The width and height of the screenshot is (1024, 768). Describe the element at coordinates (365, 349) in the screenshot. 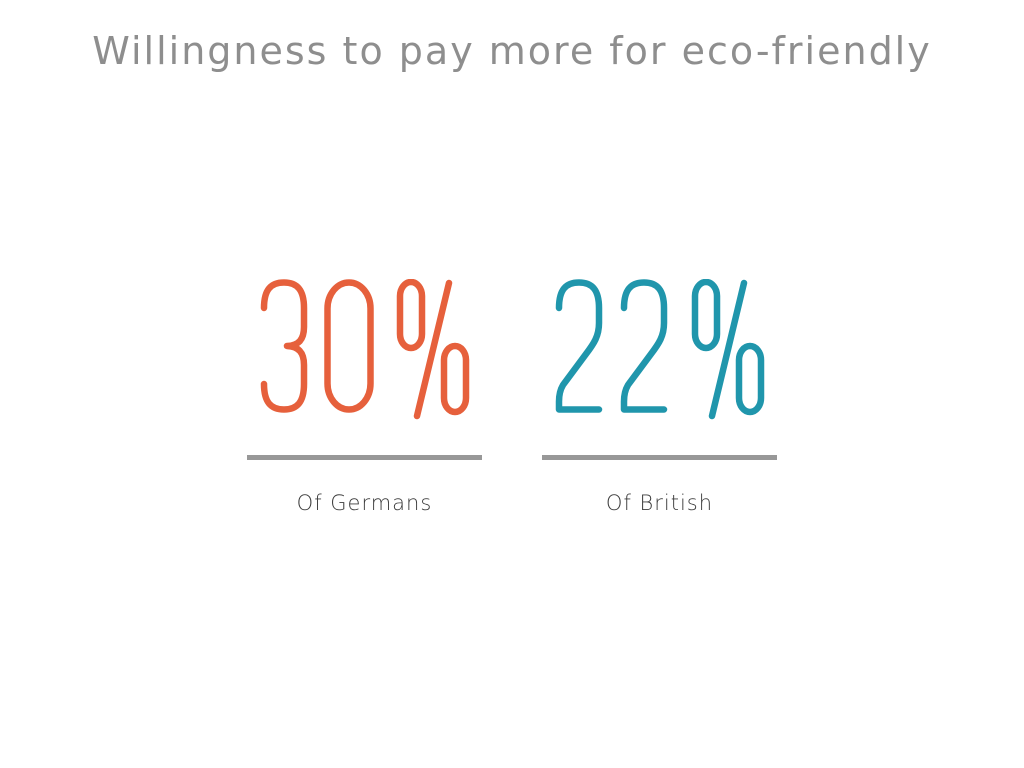

I see `stat-value-germans` at that location.